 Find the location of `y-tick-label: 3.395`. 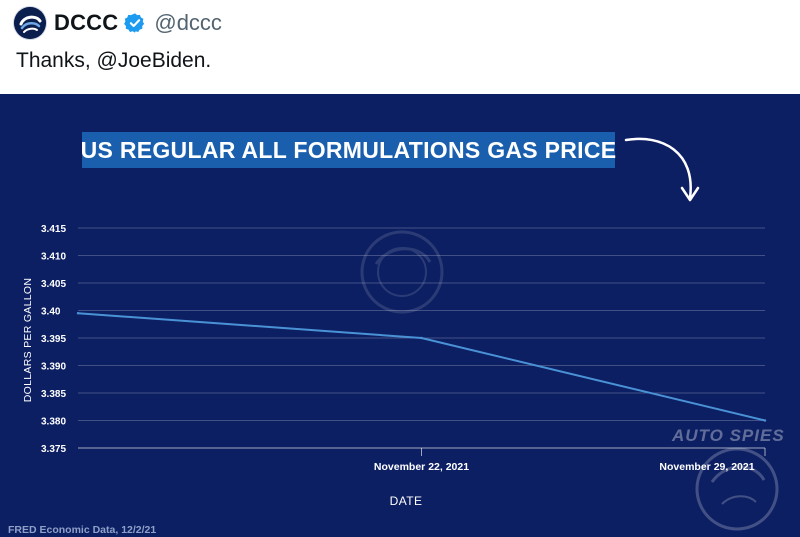

y-tick-label: 3.395 is located at coordinates (53, 339).